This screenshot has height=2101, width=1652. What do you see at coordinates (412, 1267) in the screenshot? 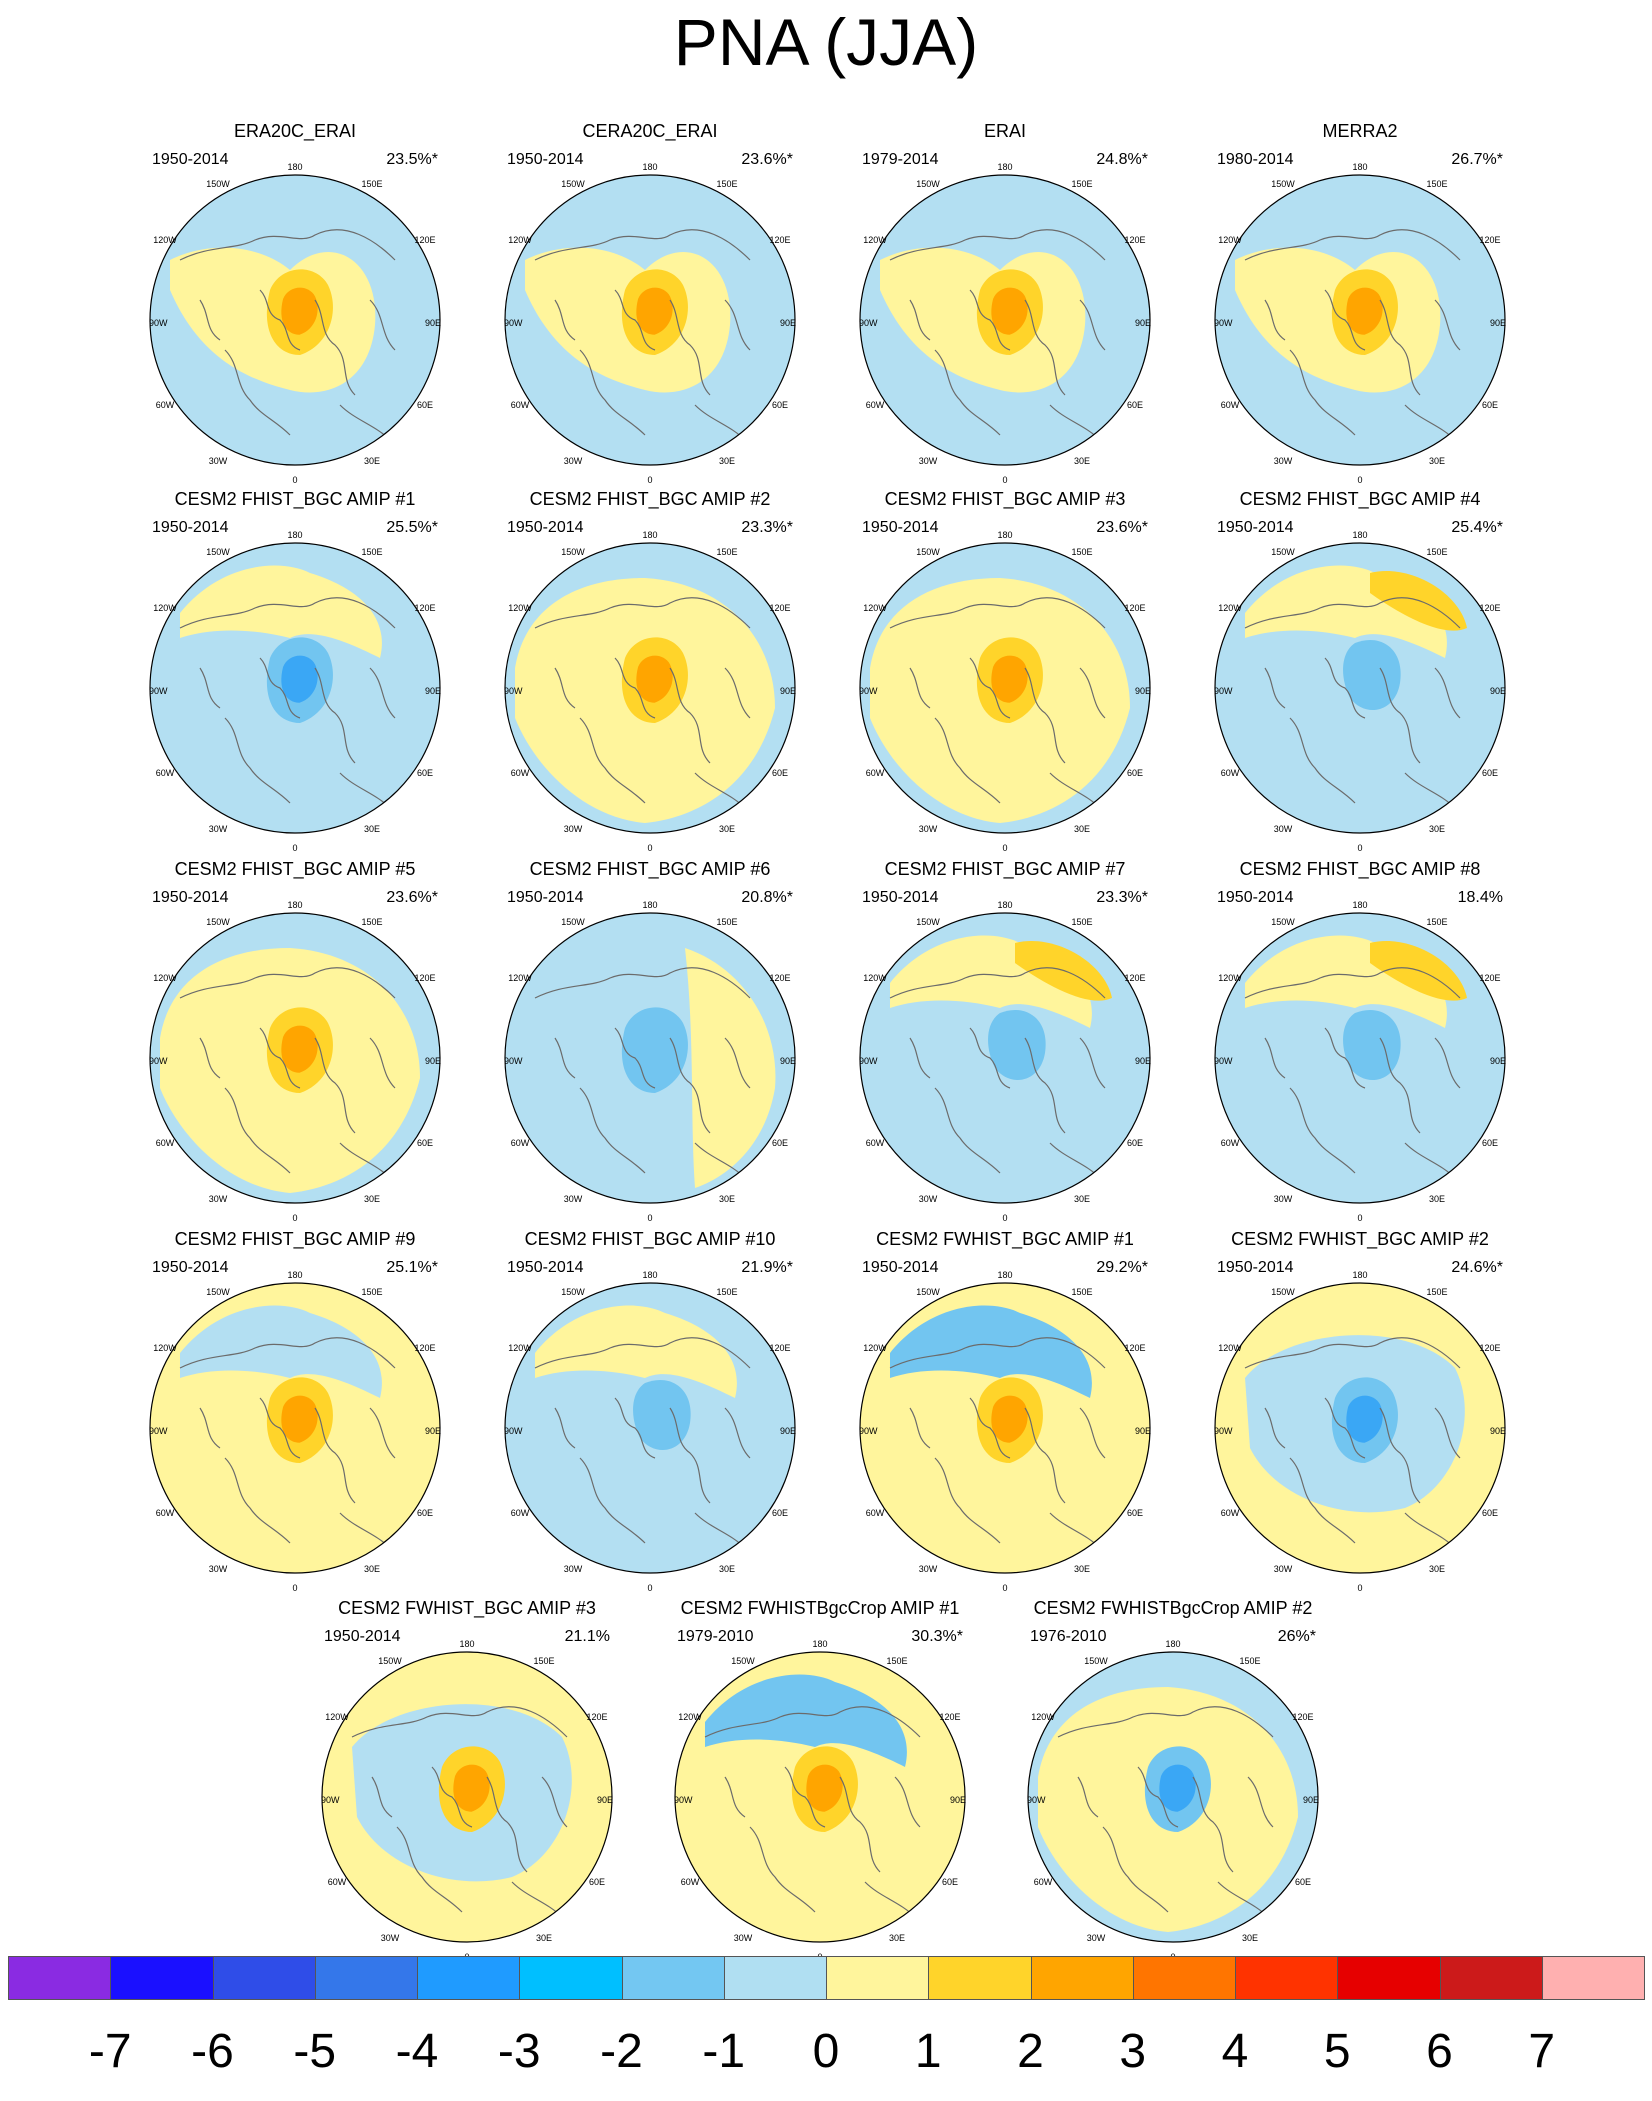
I see `panel-variance: 25.1%*` at bounding box center [412, 1267].